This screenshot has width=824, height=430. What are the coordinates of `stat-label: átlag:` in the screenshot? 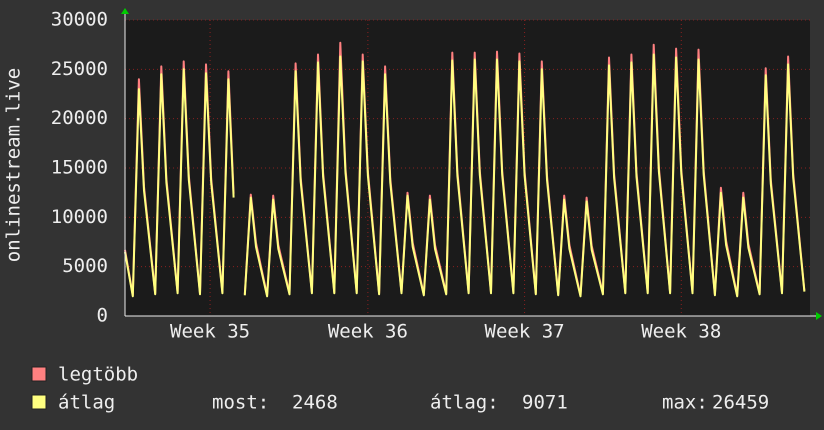 It's located at (464, 403).